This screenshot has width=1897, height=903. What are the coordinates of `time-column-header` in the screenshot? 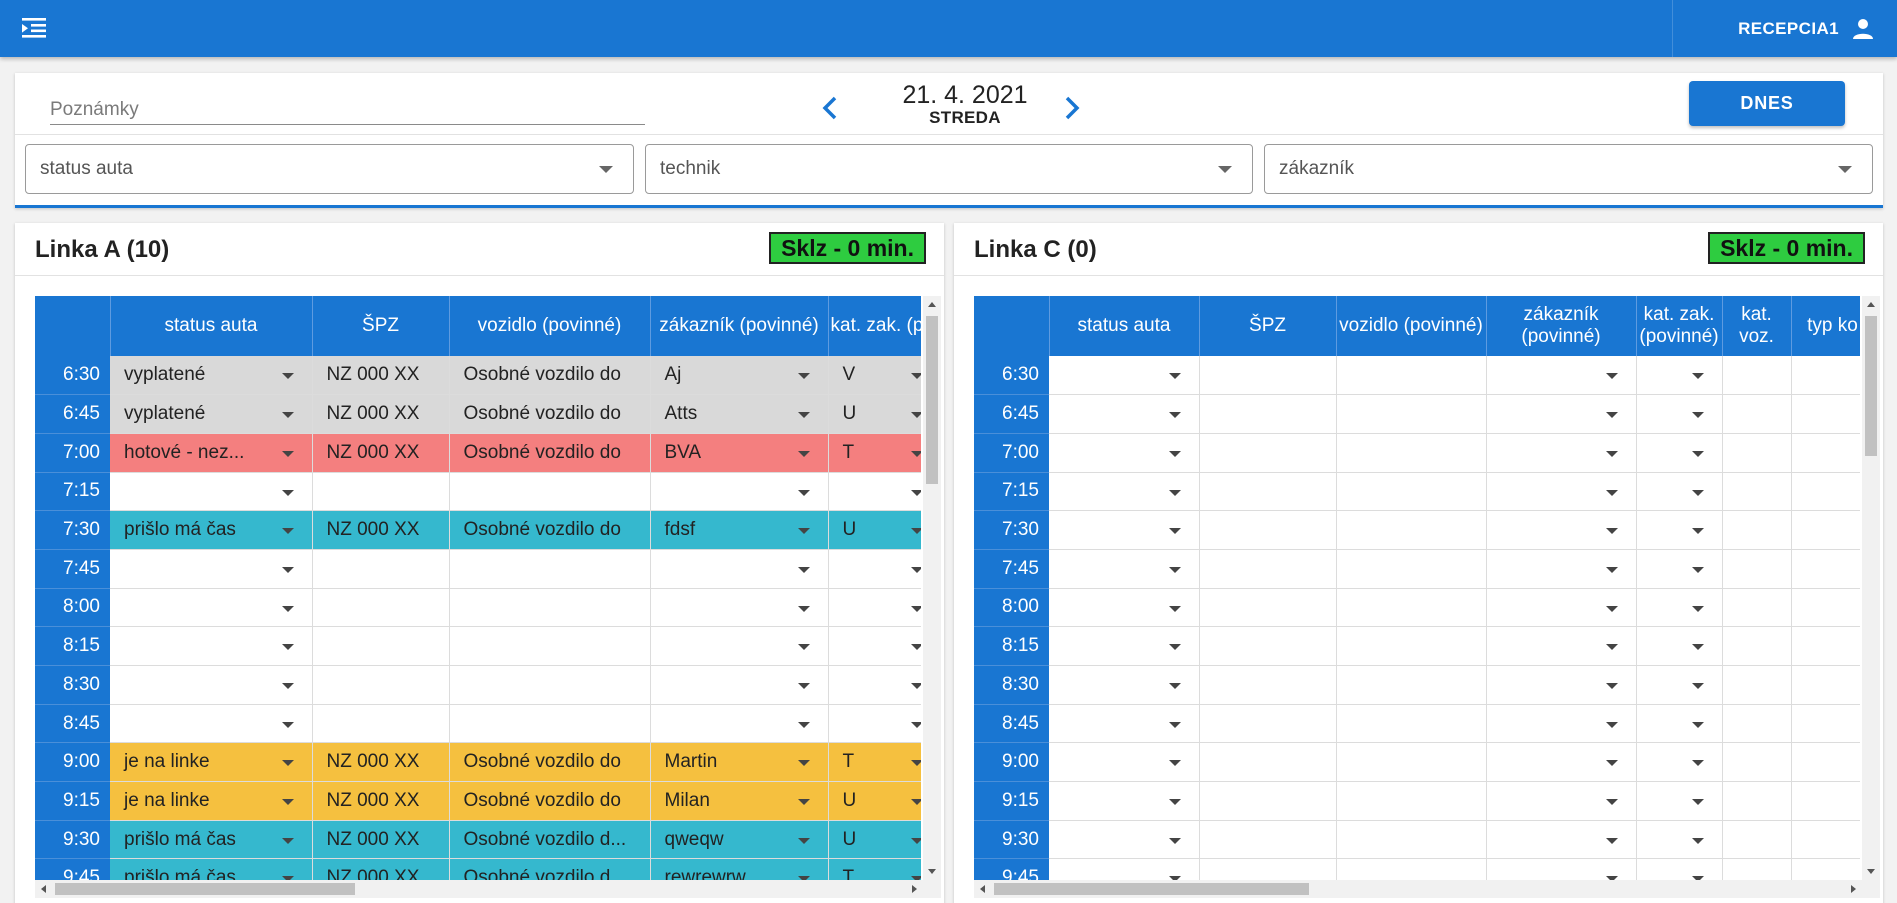 It's located at (73, 326).